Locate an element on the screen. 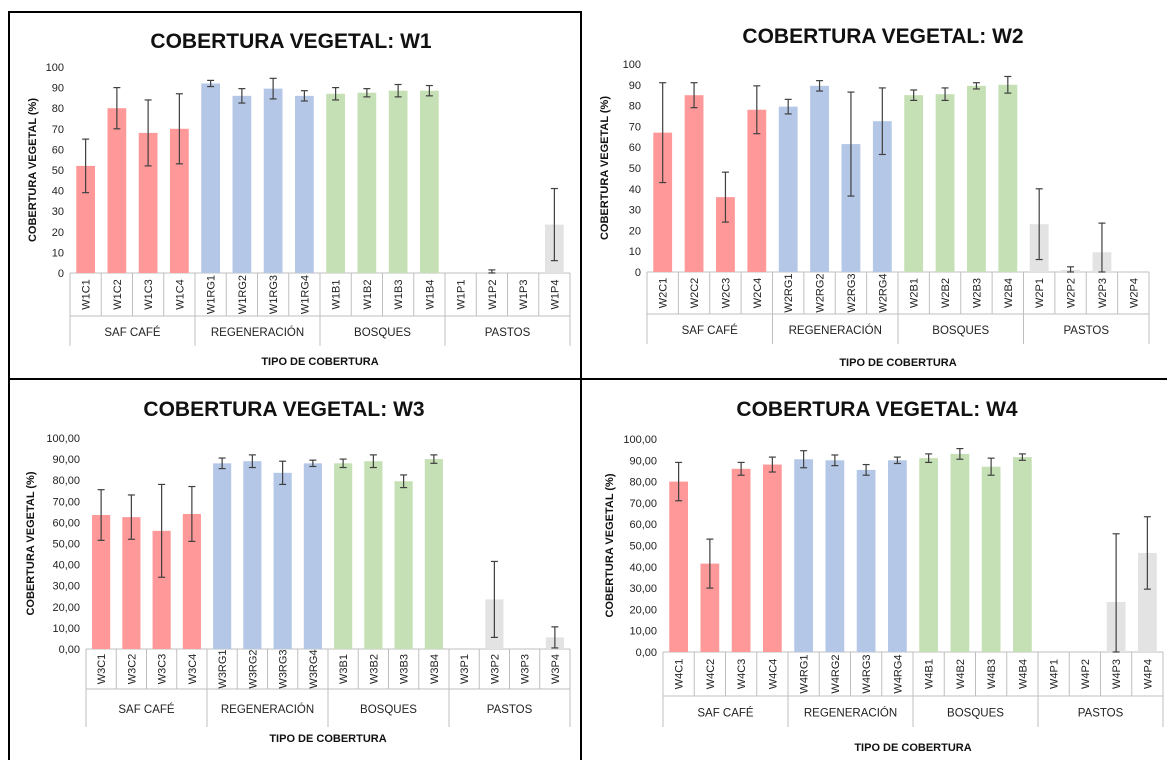  category-label: W1C1 is located at coordinates (87, 294).